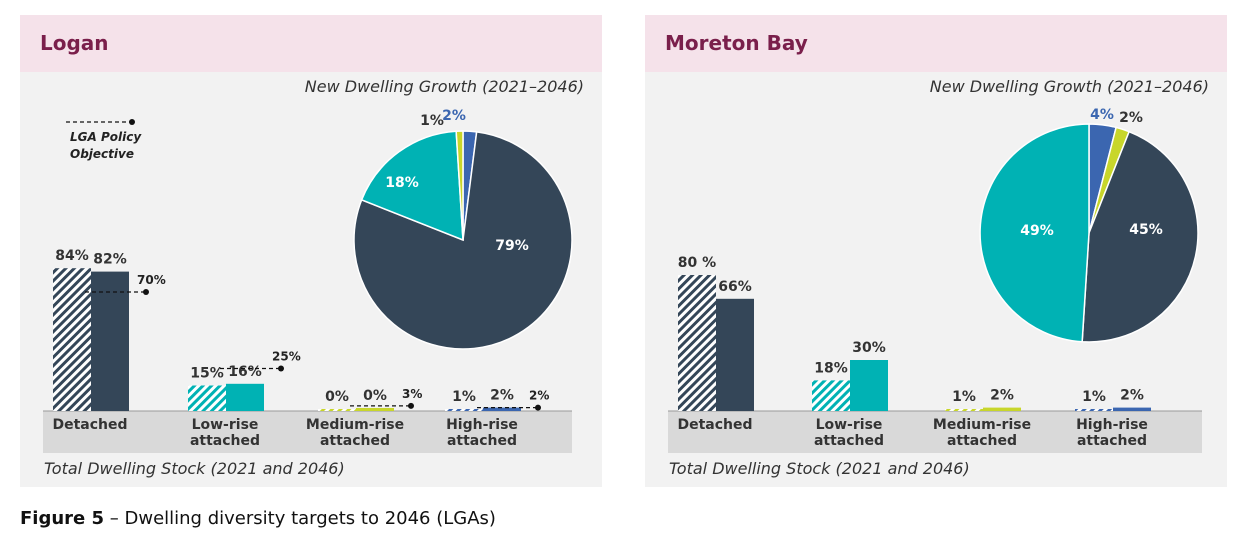  I want to click on logan-pie-label-high-rise-attached: 2%, so click(454, 116).